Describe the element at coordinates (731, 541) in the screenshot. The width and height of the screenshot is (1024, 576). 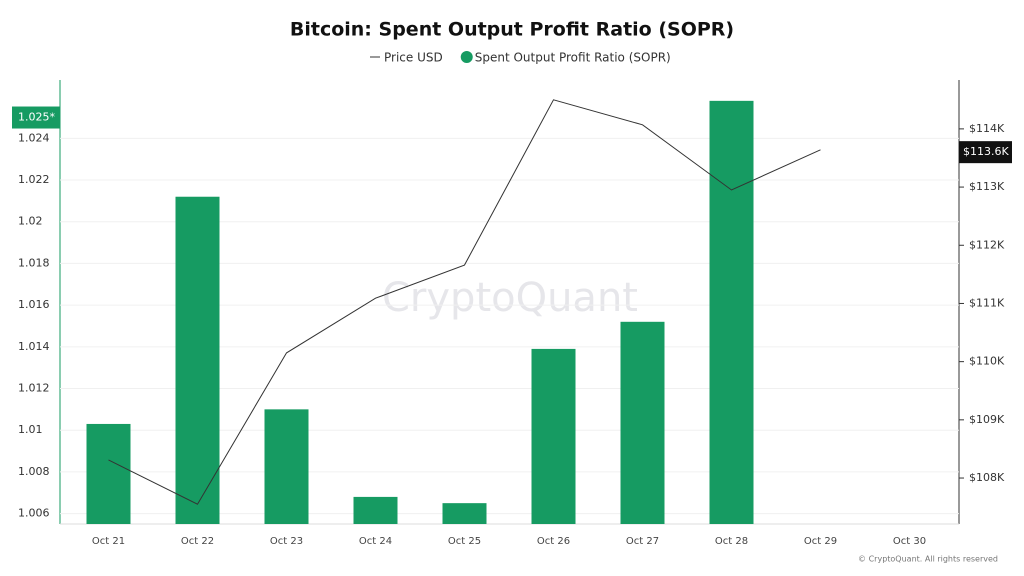
I see `x-tick-label: Oct 28` at that location.